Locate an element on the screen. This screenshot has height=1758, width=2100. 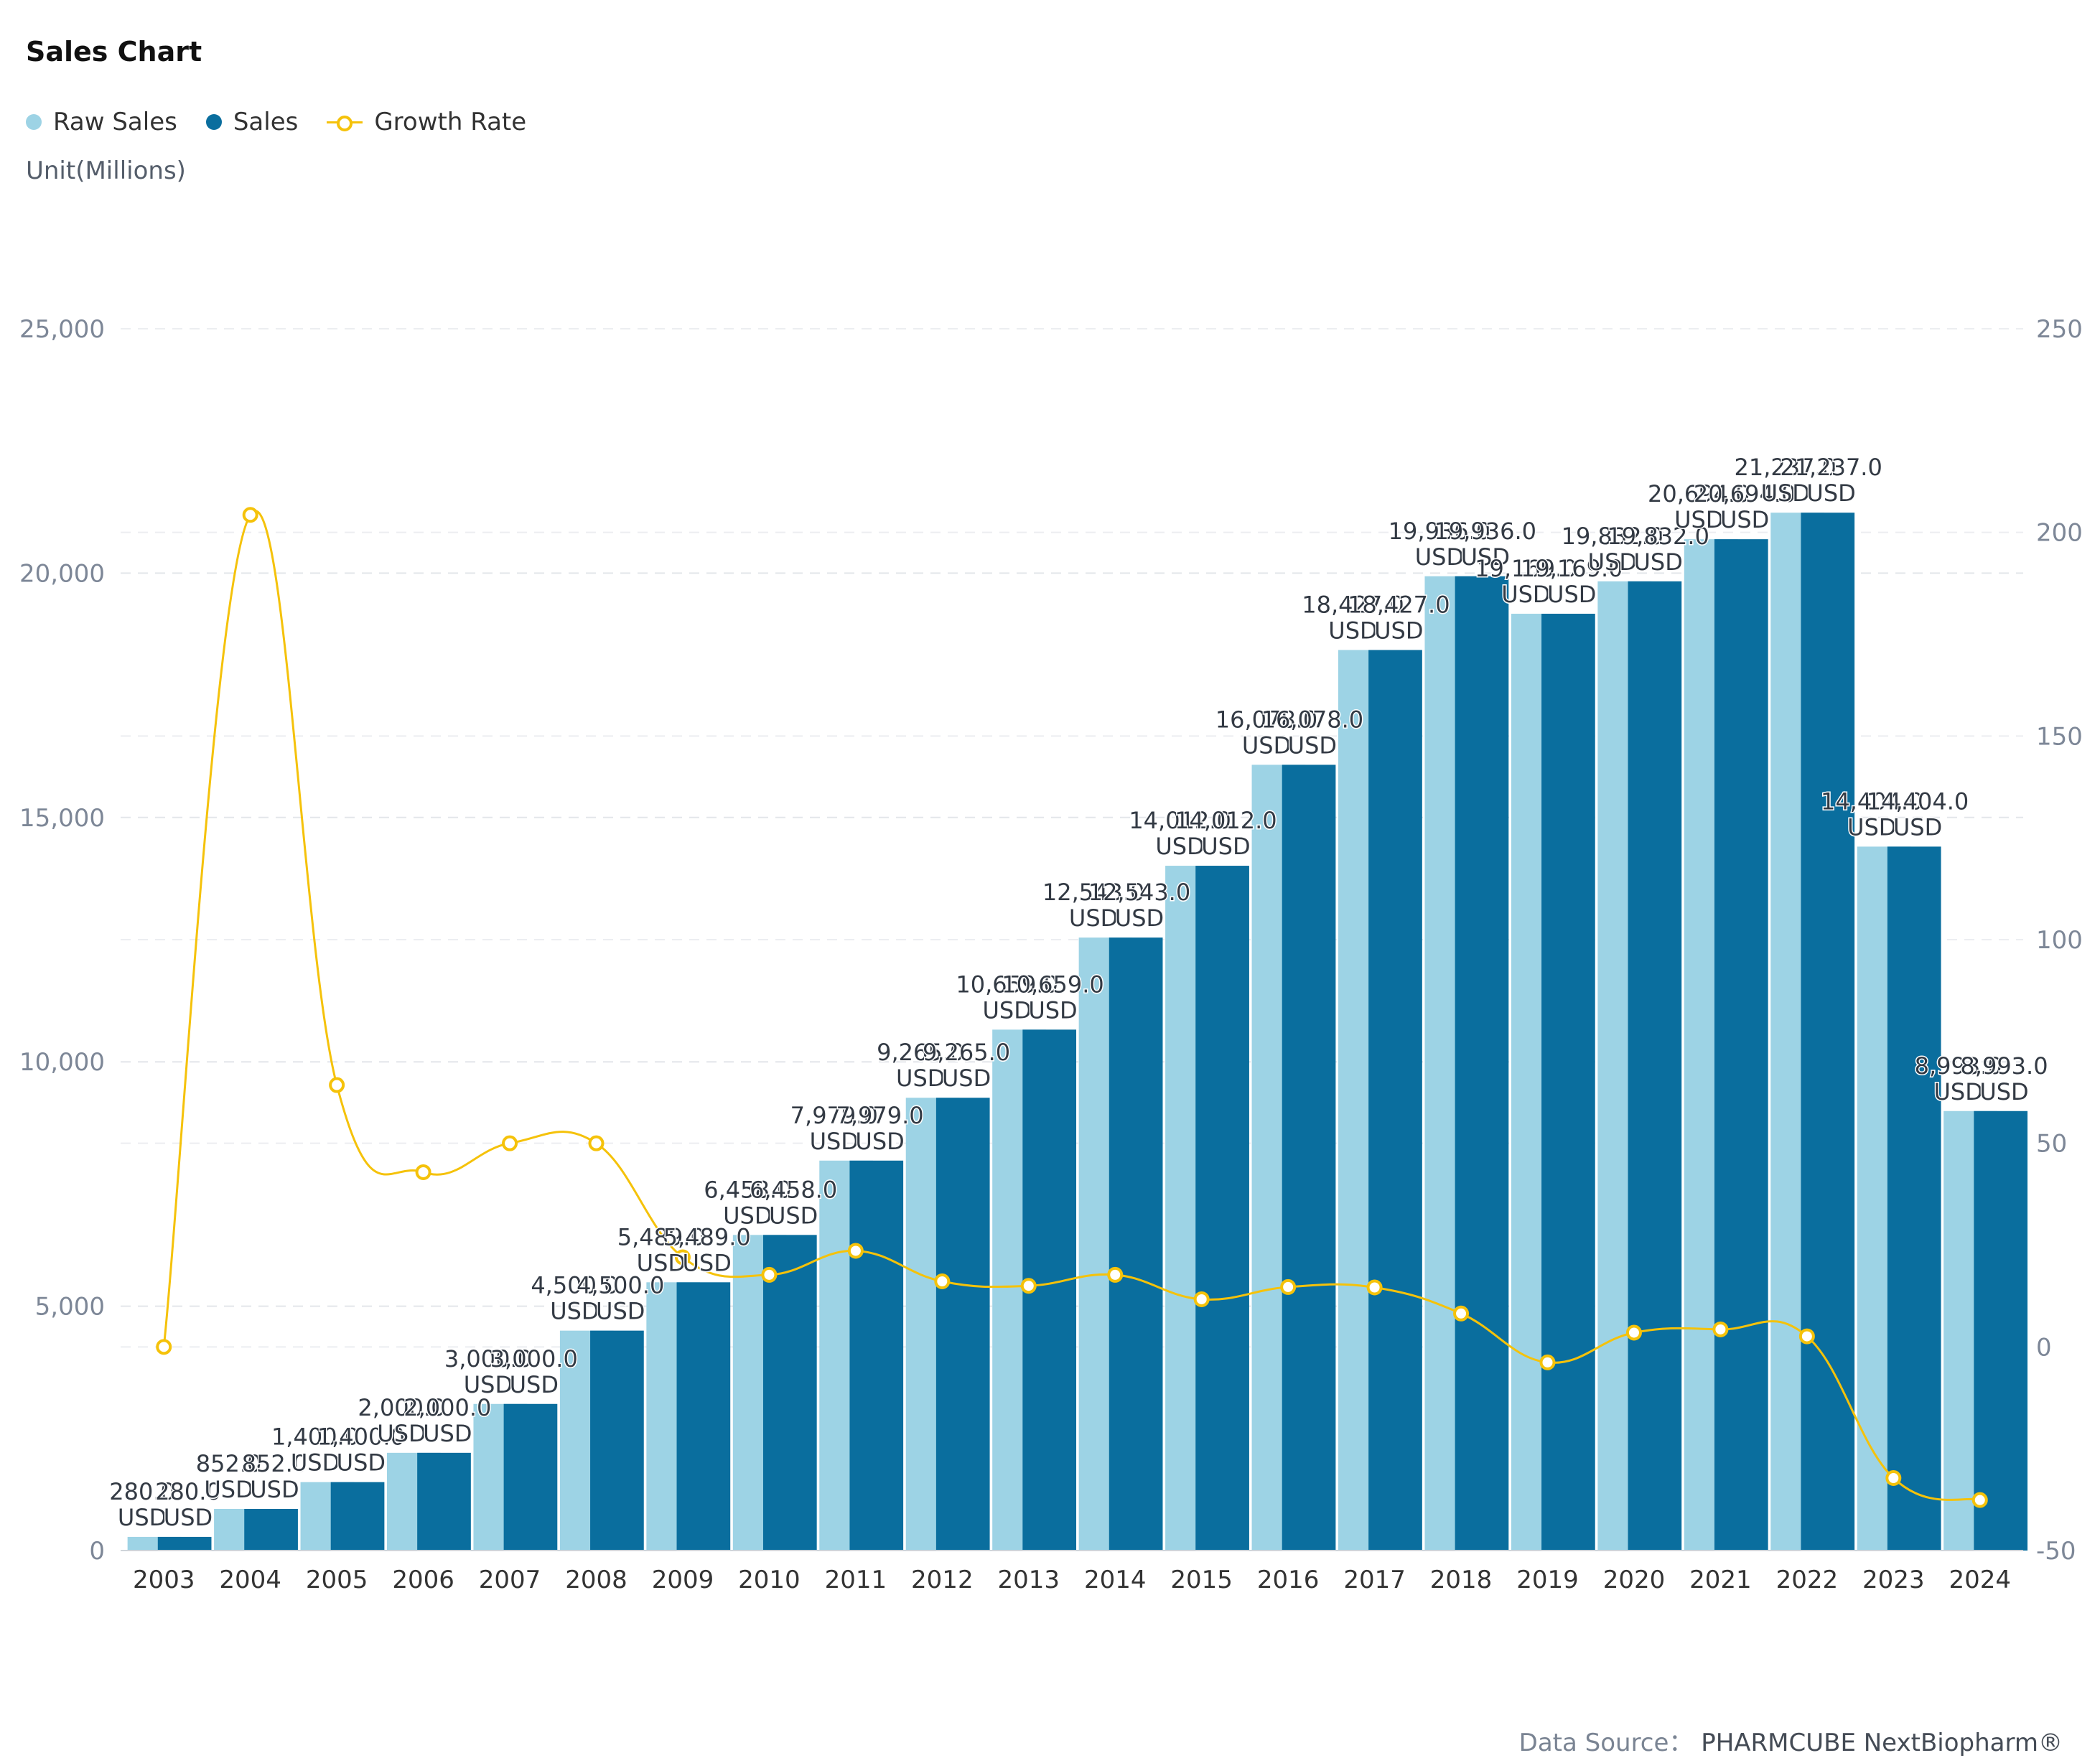
legend-label: Raw Sales is located at coordinates (115, 122).